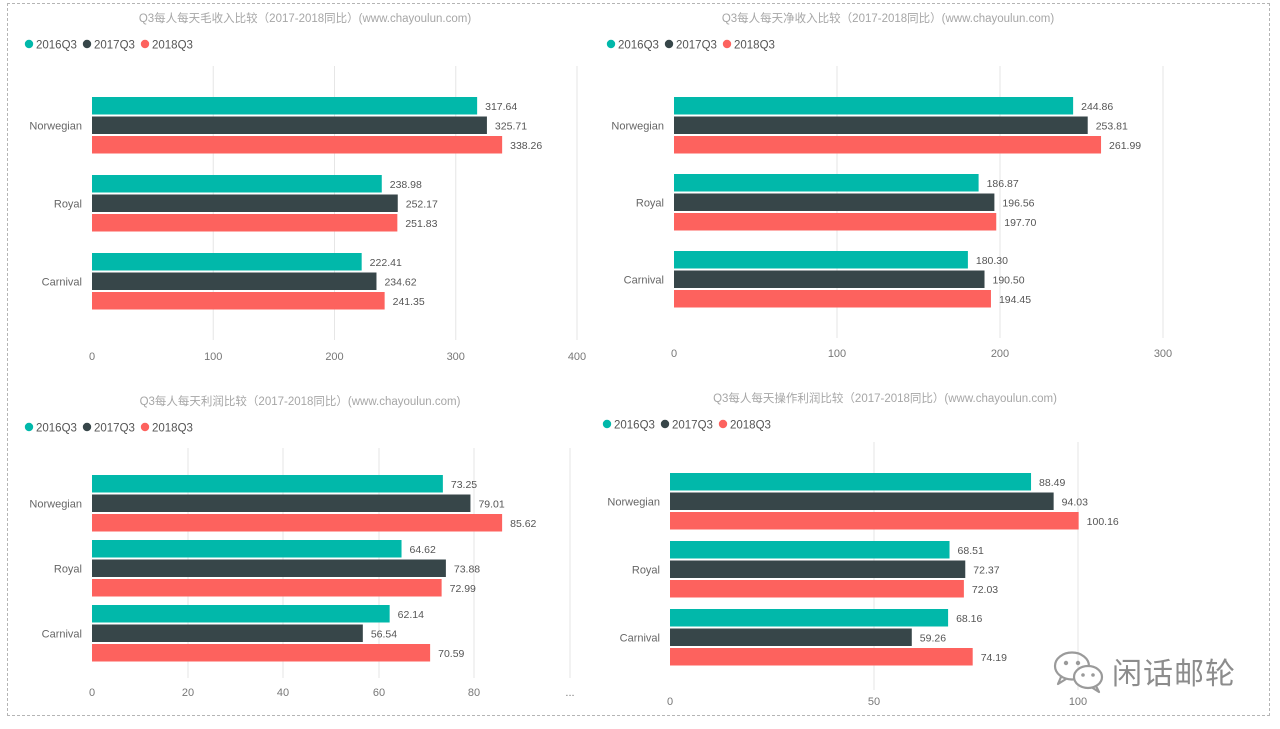 The height and width of the screenshot is (729, 1280). Describe the element at coordinates (637, 126) in the screenshot. I see `chart2-category-label-1: Norwegian` at that location.